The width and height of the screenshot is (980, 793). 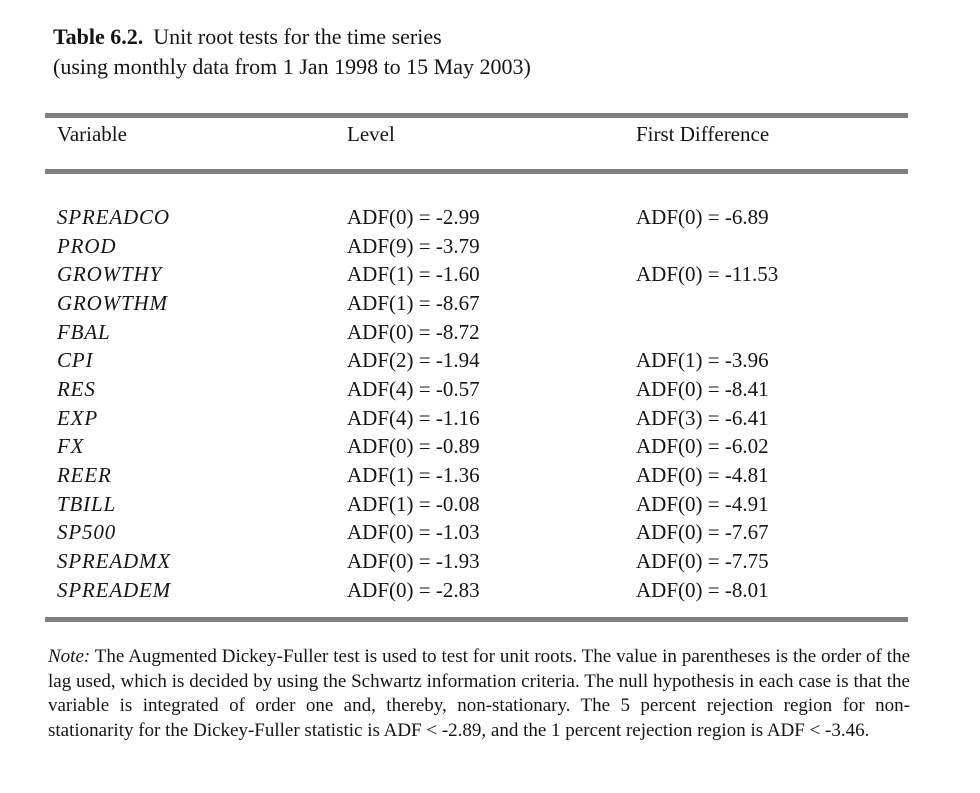 I want to click on table-row: FX ADF(0) = -0.89 ADF(0) = -6.02, so click(x=476, y=446).